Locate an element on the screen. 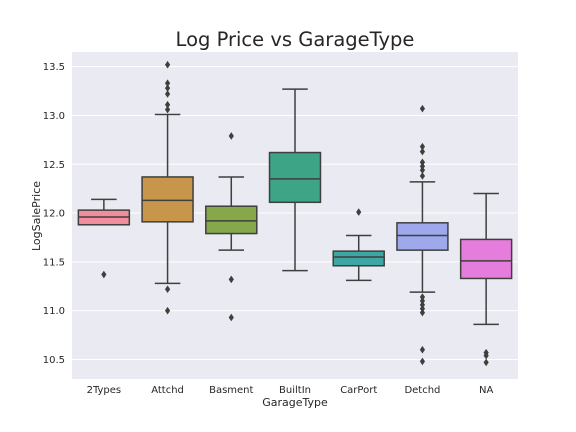 The width and height of the screenshot is (576, 432). box-group-attchd is located at coordinates (167, 187).